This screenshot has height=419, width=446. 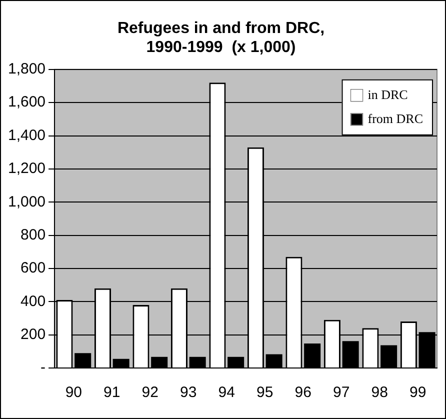 What do you see at coordinates (27, 69) in the screenshot?
I see `y-tick-label: 1,800` at bounding box center [27, 69].